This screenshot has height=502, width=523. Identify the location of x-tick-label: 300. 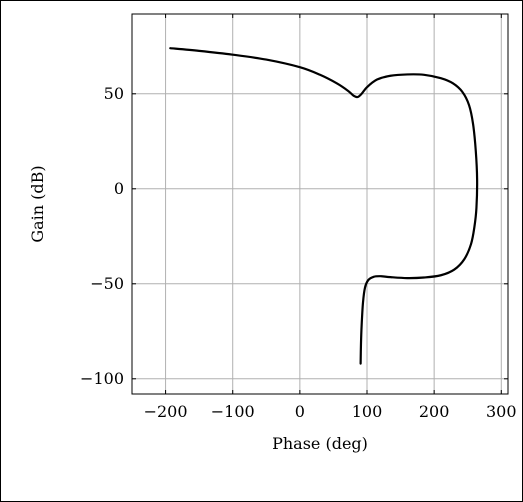
(501, 411).